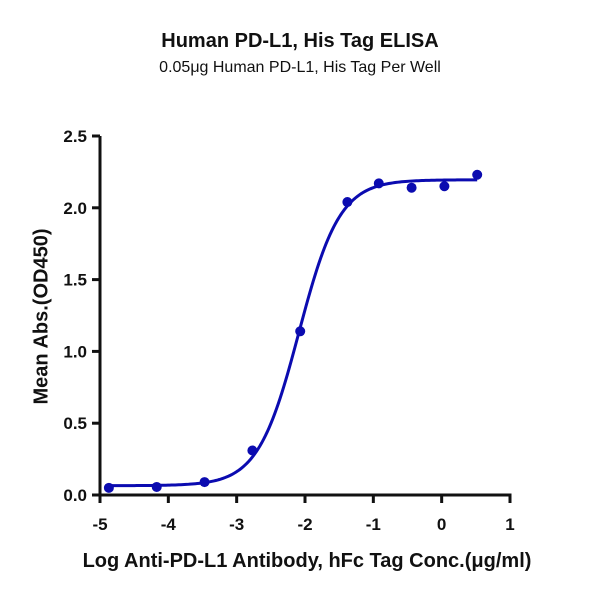 The image size is (600, 600). What do you see at coordinates (300, 67) in the screenshot?
I see `chart-subtitle: 0.05μg Human PD-L1, His Tag Per Well` at bounding box center [300, 67].